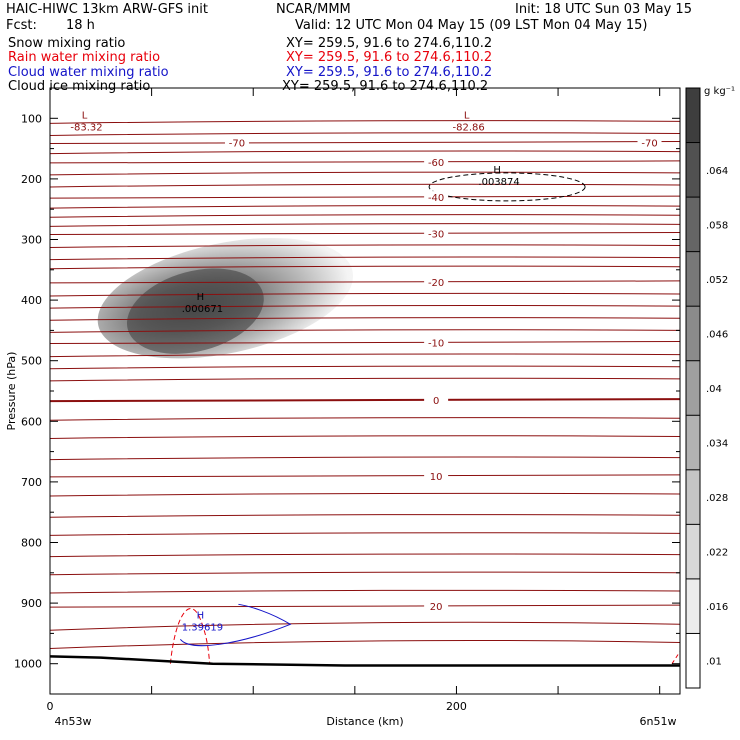 The width and height of the screenshot is (740, 740). I want to click on isotherm-label: -10, so click(436, 344).